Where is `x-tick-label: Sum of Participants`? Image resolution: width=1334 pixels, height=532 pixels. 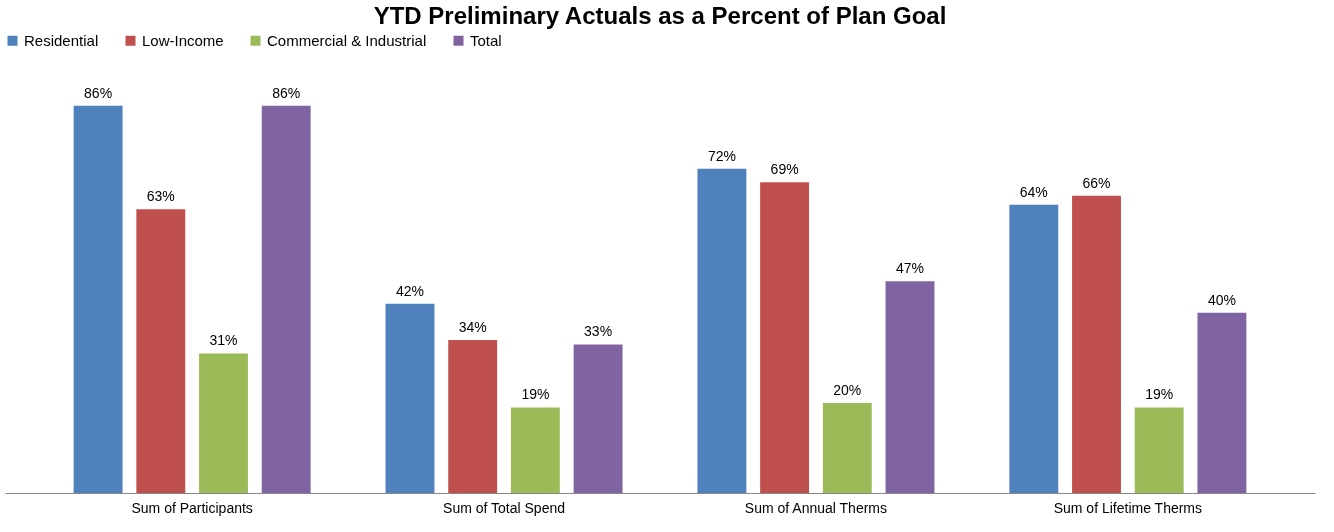 x-tick-label: Sum of Participants is located at coordinates (192, 507).